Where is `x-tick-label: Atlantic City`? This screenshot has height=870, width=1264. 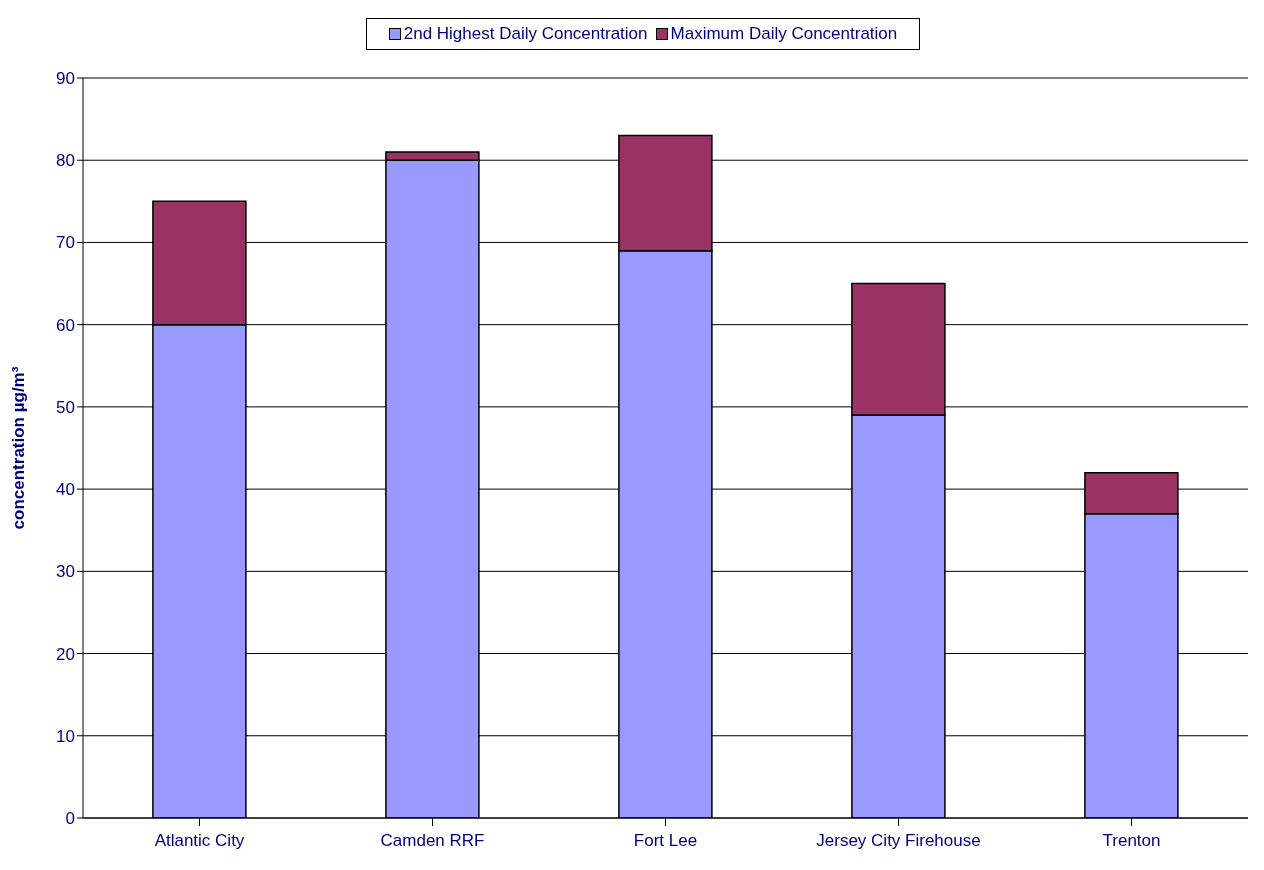 x-tick-label: Atlantic City is located at coordinates (199, 841).